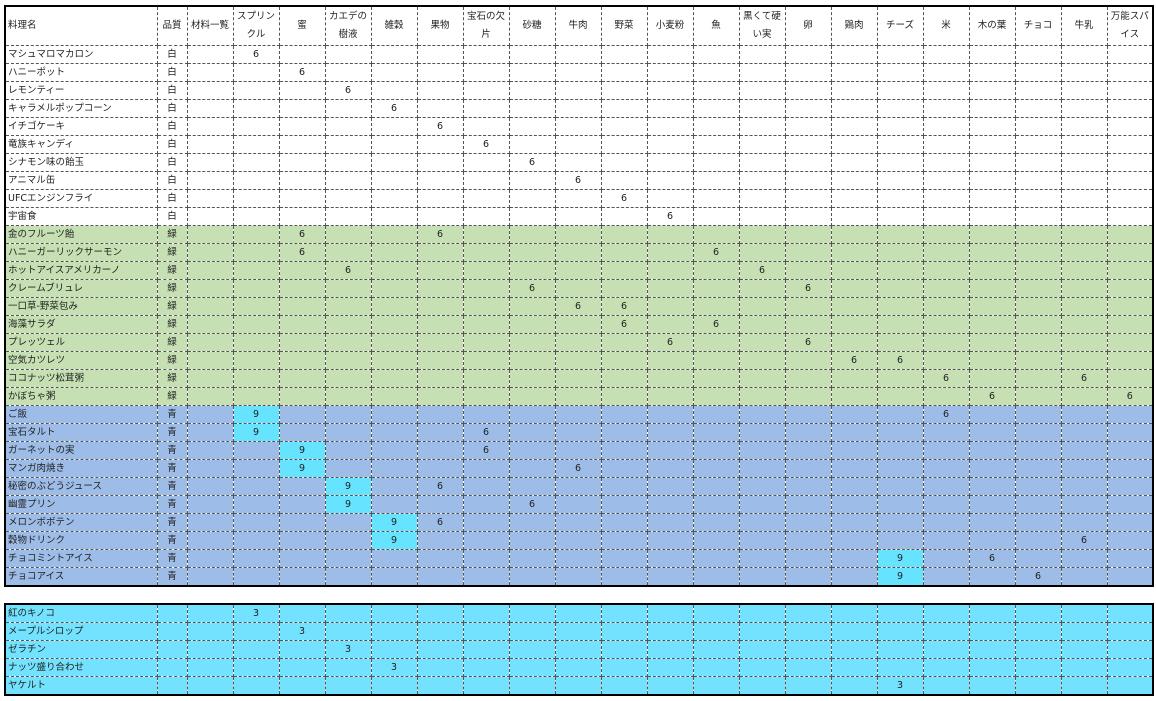 The height and width of the screenshot is (701, 1156). I want to click on data-row: 紅のキノコ 3, so click(579, 613).